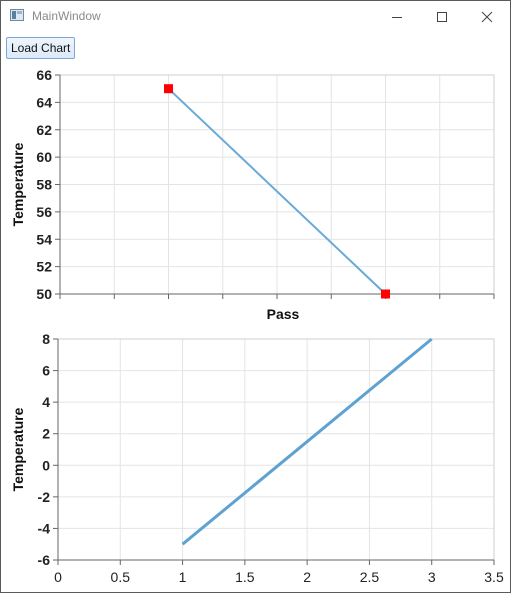 The width and height of the screenshot is (511, 593). What do you see at coordinates (432, 577) in the screenshot?
I see `x-tick-label: 3` at bounding box center [432, 577].